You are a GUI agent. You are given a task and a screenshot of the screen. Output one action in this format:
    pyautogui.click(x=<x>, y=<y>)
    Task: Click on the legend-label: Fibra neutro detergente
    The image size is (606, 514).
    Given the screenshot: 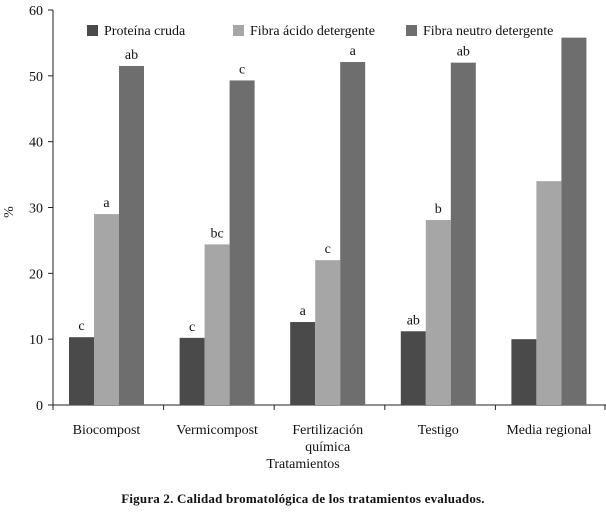 What is the action you would take?
    pyautogui.click(x=488, y=31)
    